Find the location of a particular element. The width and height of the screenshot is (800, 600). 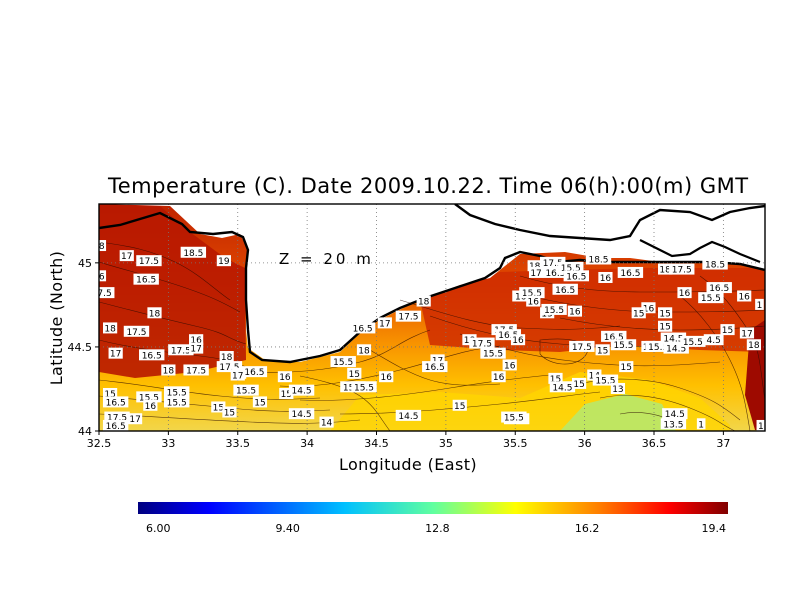

contour-label: 14 is located at coordinates (326, 422).